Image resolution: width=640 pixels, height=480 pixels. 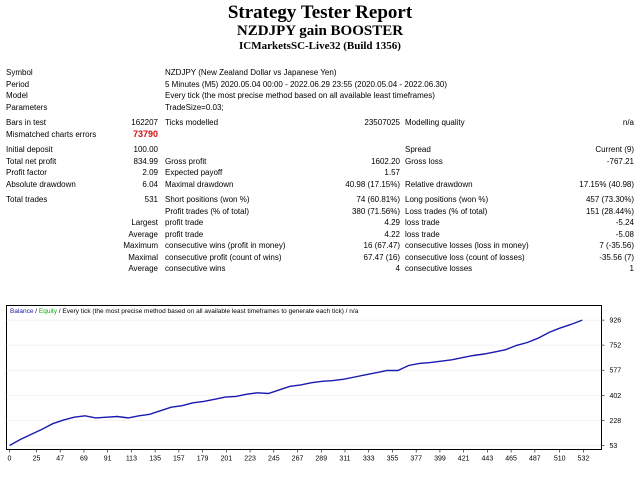 I want to click on average-consecutive-label: Average, so click(x=143, y=268).